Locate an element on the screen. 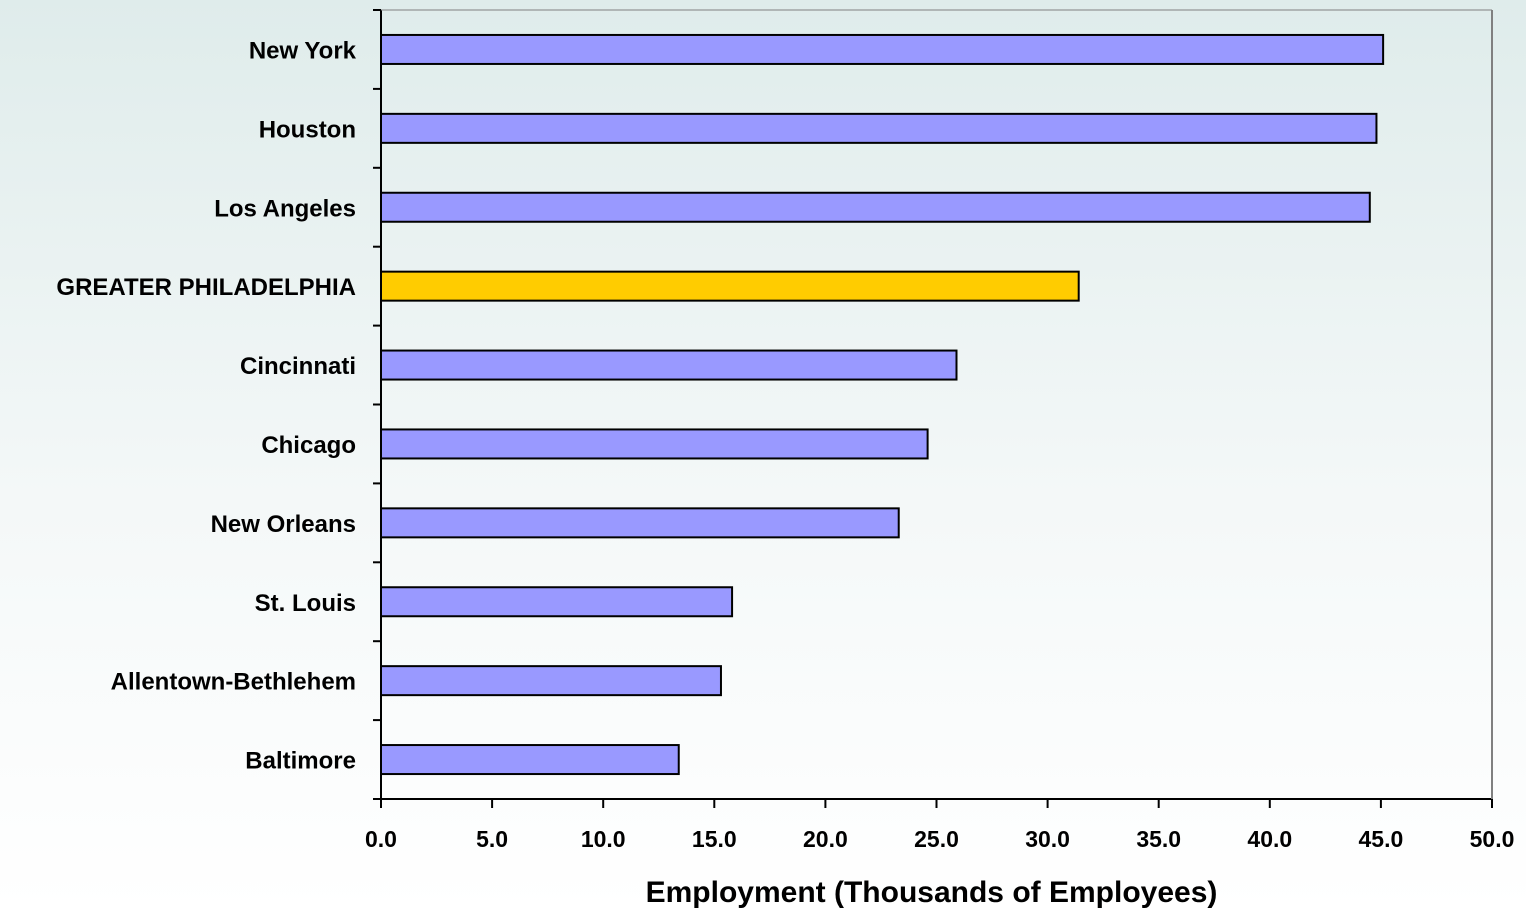 The width and height of the screenshot is (1526, 910). bar-houston is located at coordinates (879, 128).